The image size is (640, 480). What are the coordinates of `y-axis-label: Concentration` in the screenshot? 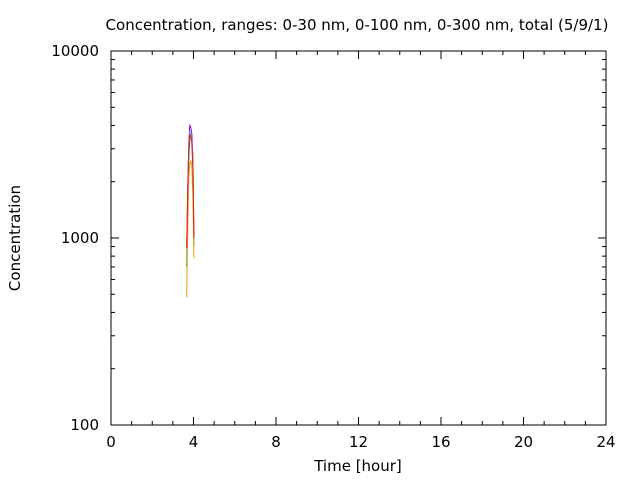 It's located at (15, 238).